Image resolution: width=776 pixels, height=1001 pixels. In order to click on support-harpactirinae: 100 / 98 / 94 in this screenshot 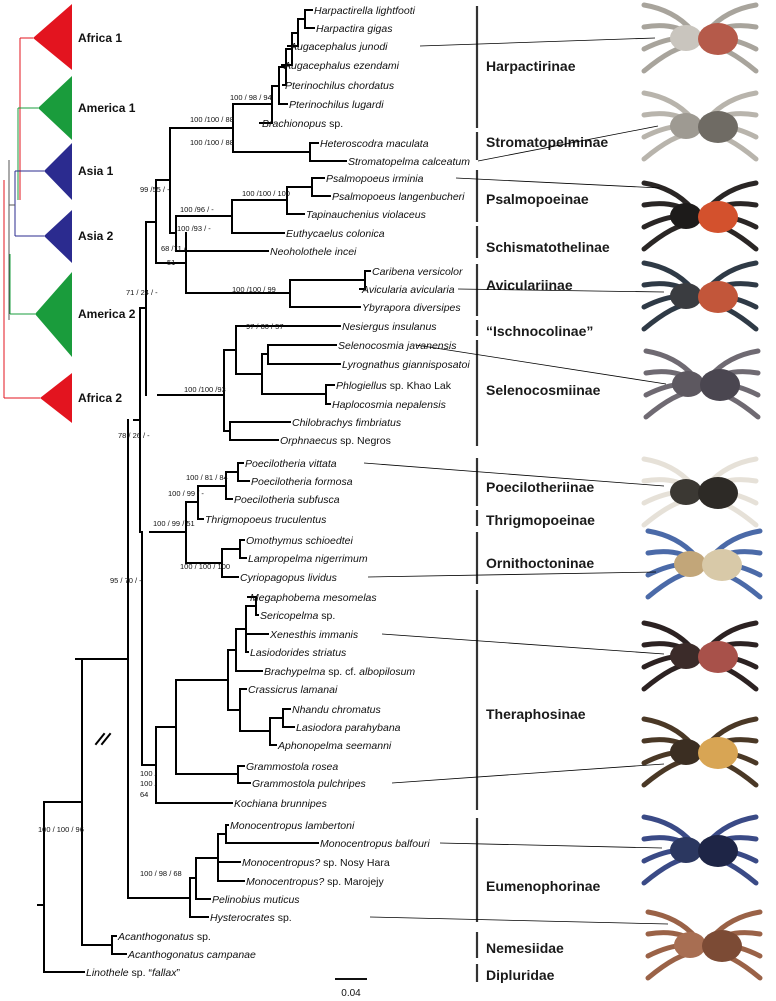, I will do `click(251, 97)`.